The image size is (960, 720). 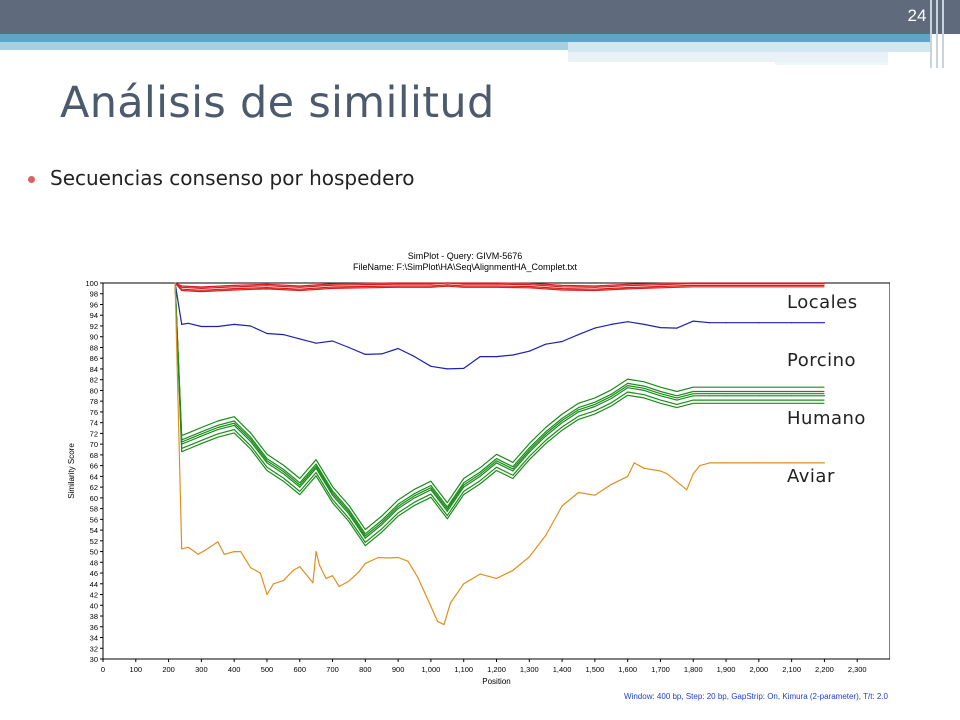 I want to click on y-tick-label: 72, so click(x=94, y=433).